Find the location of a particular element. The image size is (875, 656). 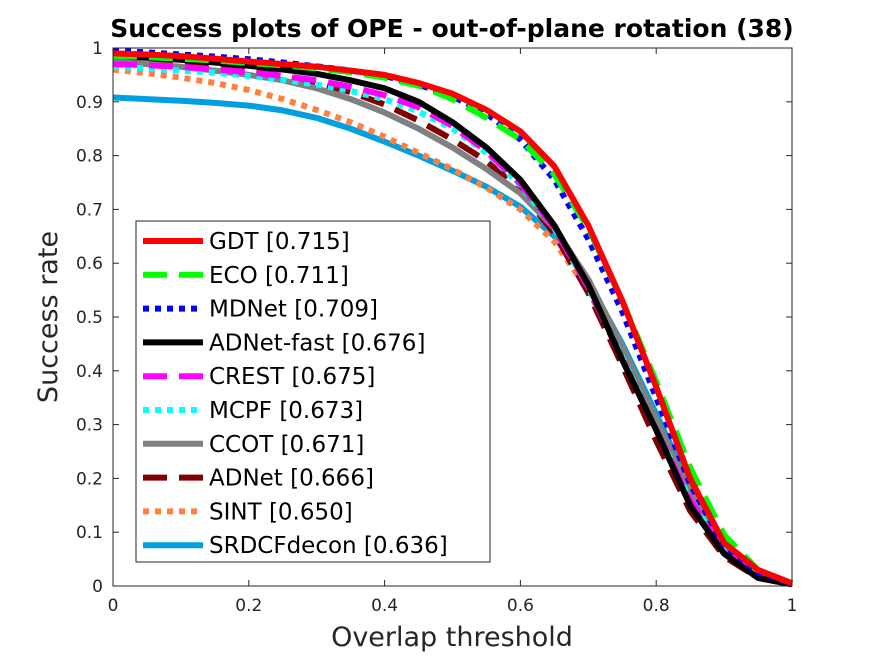

x-tick-label: 0.8 is located at coordinates (656, 606).